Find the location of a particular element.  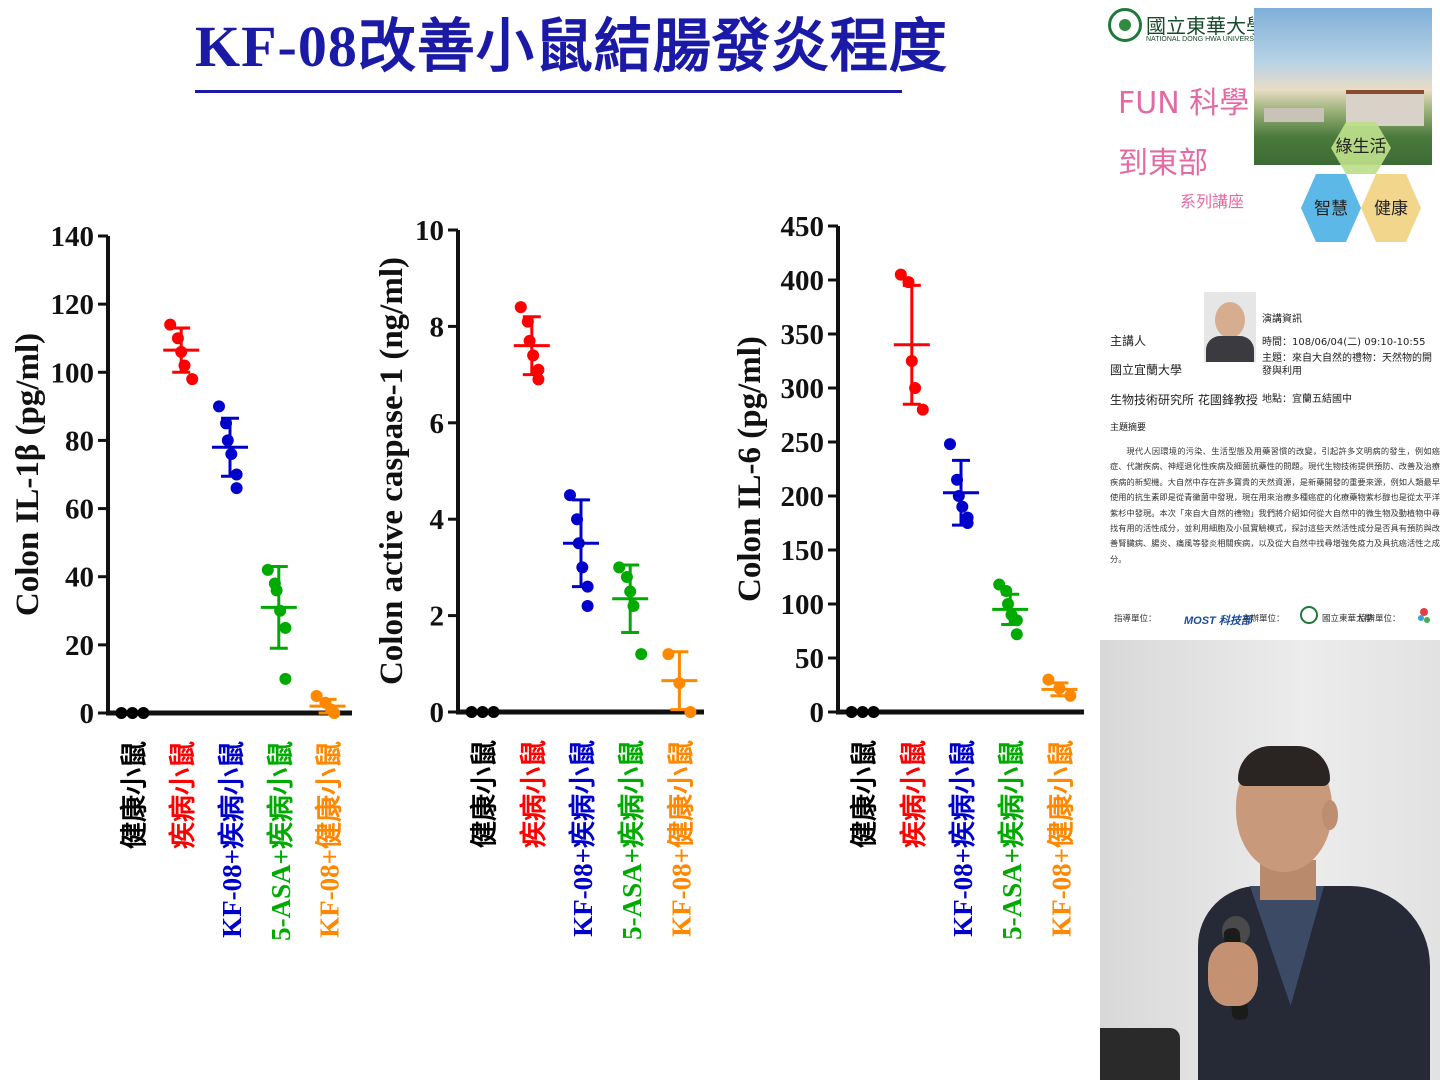

y-axis-title: Colon active caspase-1 (ng/ml) is located at coordinates (392, 471).